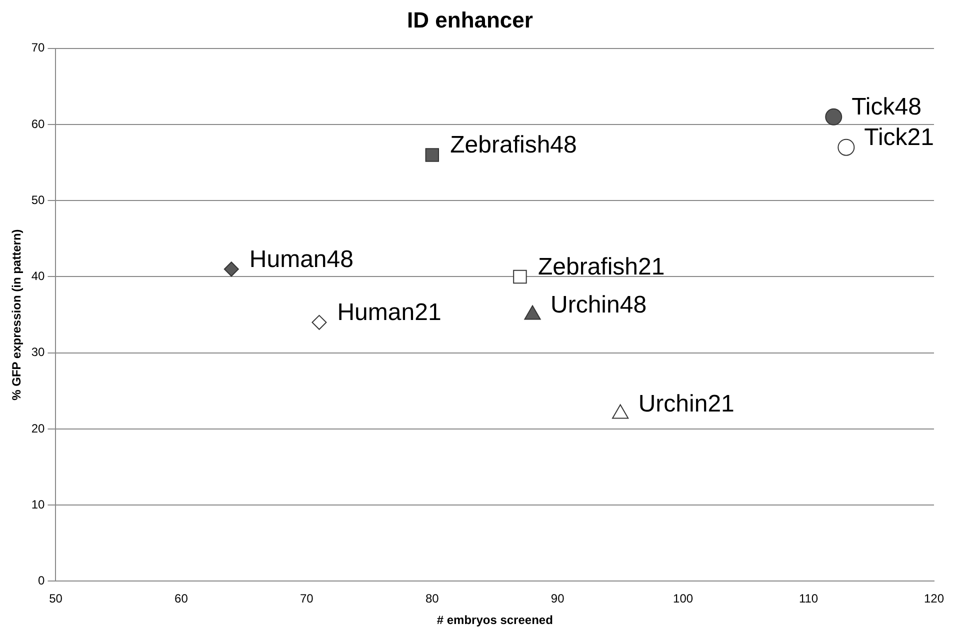 This screenshot has width=954, height=636. I want to click on series-label: Human48, so click(301, 259).